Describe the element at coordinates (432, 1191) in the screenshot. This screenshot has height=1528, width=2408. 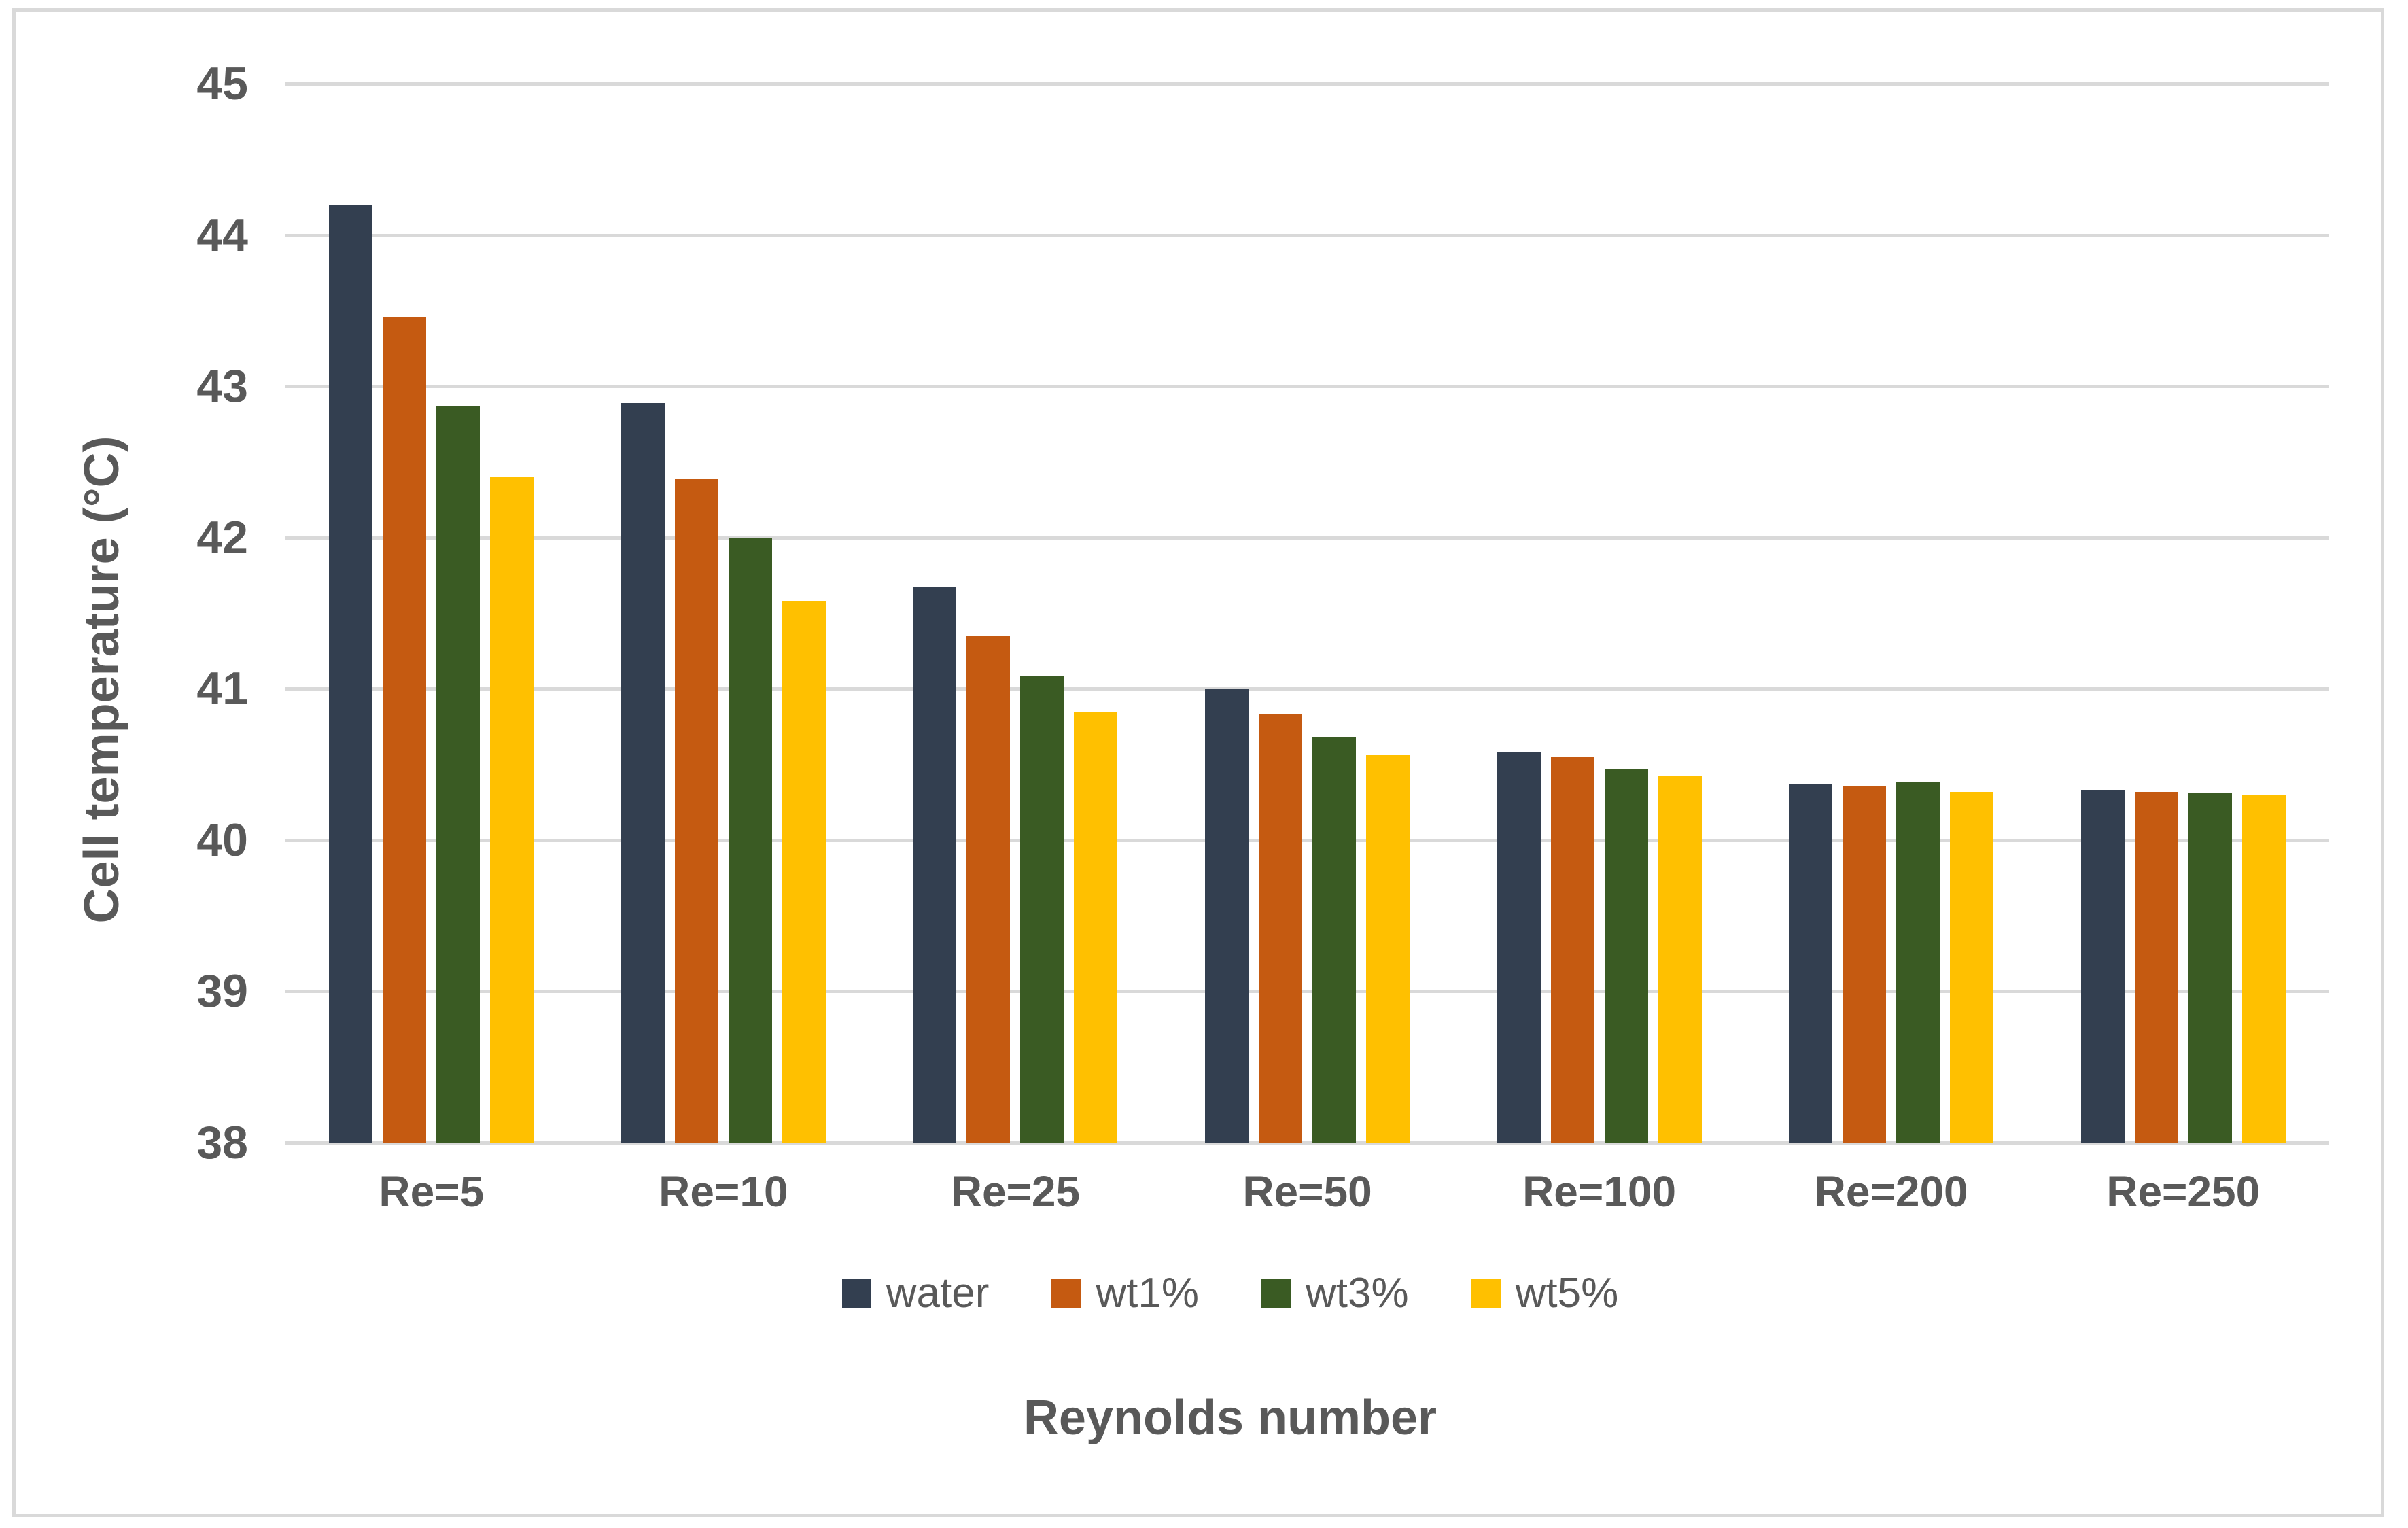
I see `x-category-label: Re=5` at that location.